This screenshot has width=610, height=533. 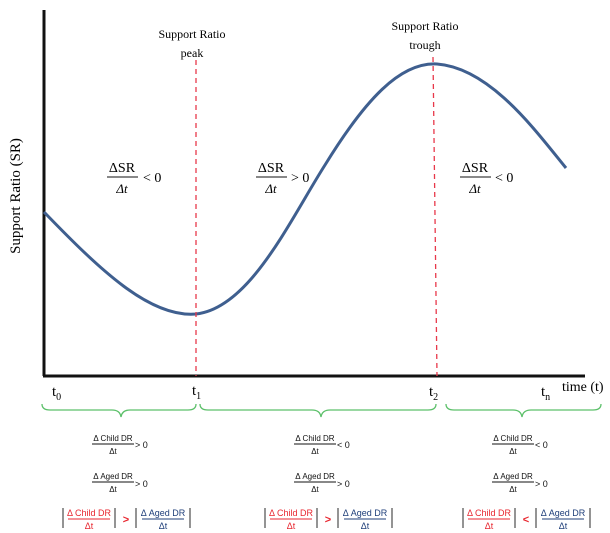 I want to click on peak-marker-label-line1: Support Ratio, so click(x=191, y=34).